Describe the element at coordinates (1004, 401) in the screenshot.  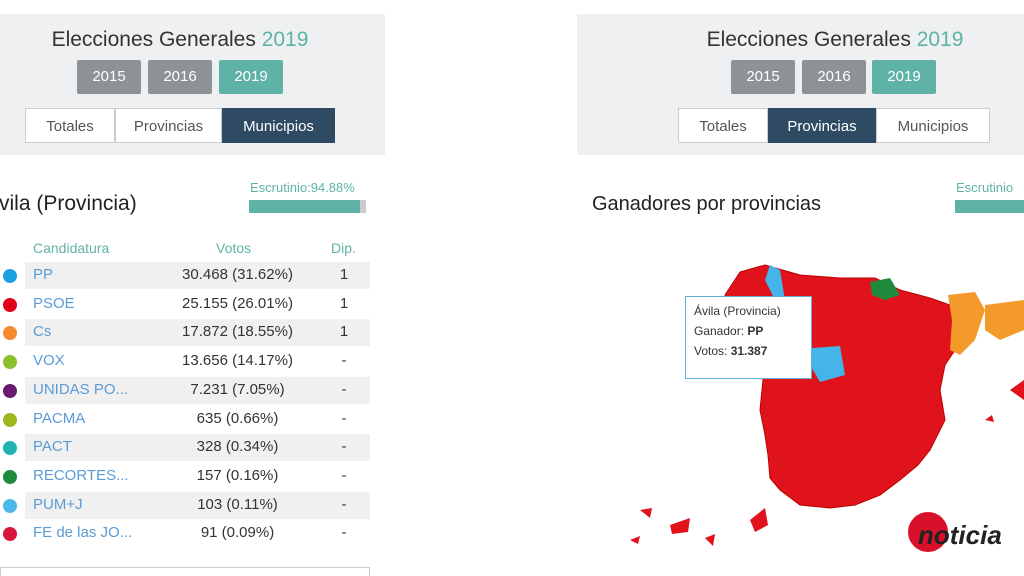
I see `map-islands` at that location.